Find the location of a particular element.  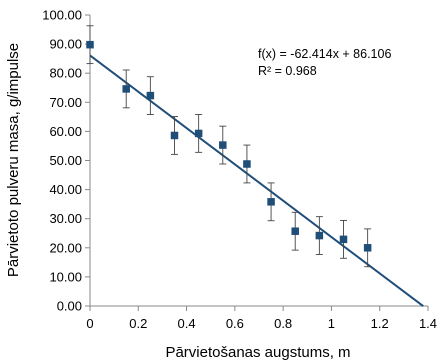

y-tick-label: 80.00 is located at coordinates (65, 73).